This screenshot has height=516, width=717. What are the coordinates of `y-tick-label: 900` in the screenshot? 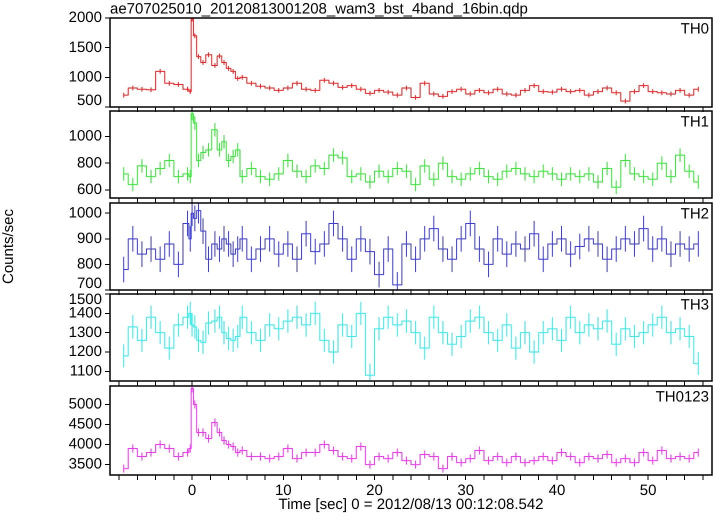 It's located at (89, 238).